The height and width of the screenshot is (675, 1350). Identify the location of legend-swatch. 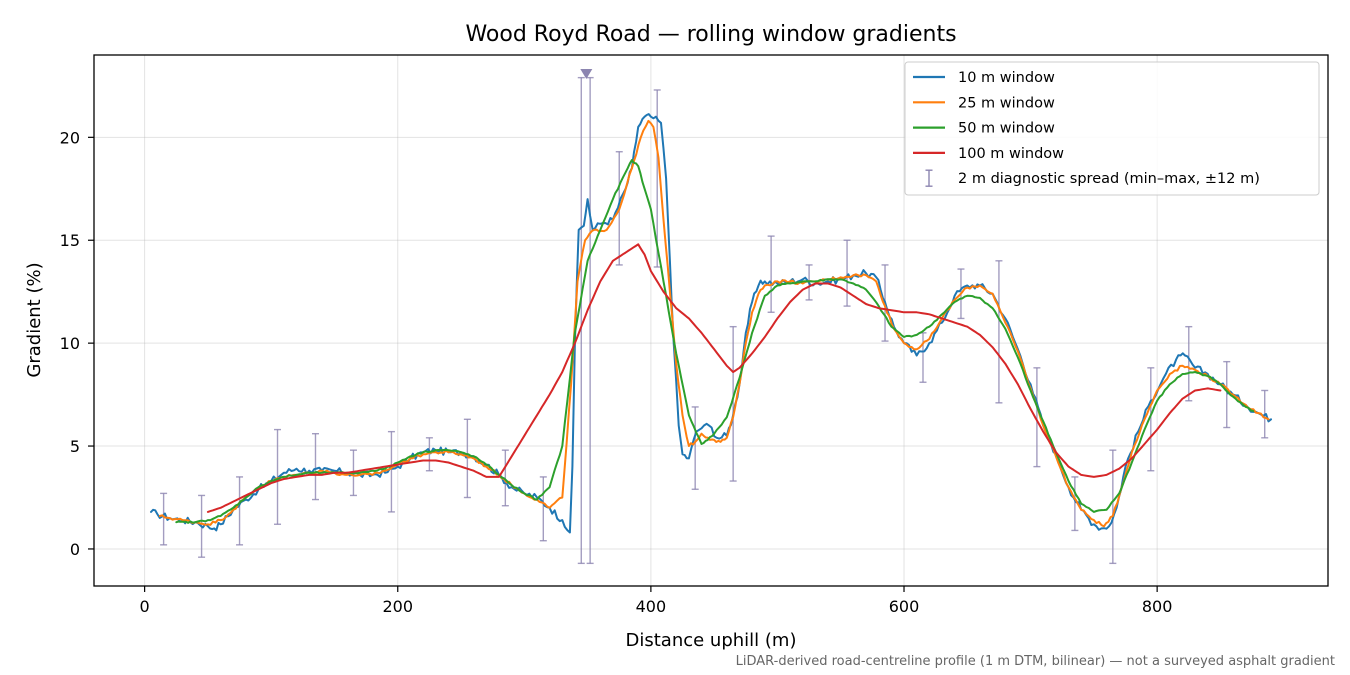
(929, 178).